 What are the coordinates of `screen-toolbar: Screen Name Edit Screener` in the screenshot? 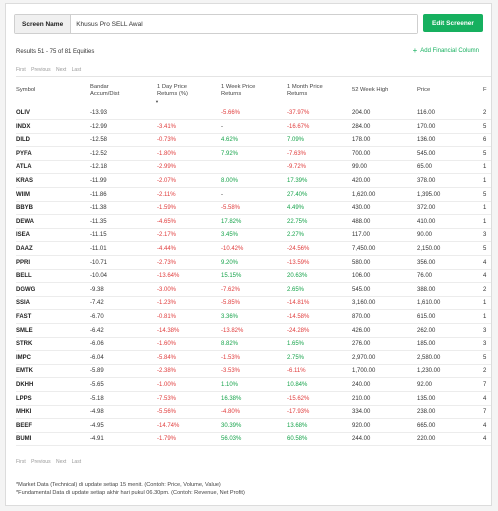 It's located at (248, 24).